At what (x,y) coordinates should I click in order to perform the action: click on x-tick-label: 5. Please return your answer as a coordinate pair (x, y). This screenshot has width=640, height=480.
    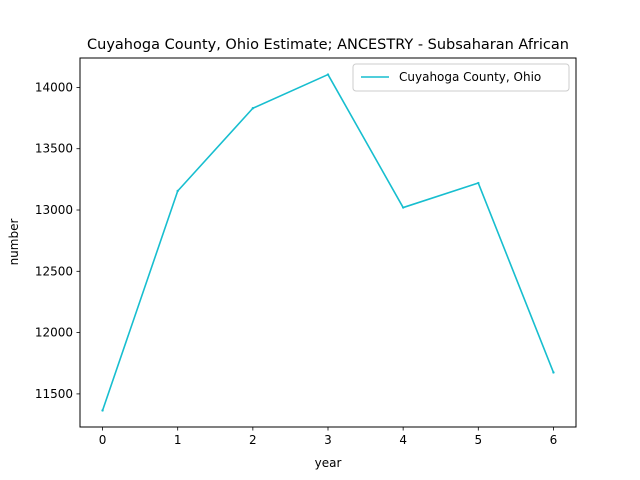
    Looking at the image, I should click on (478, 440).